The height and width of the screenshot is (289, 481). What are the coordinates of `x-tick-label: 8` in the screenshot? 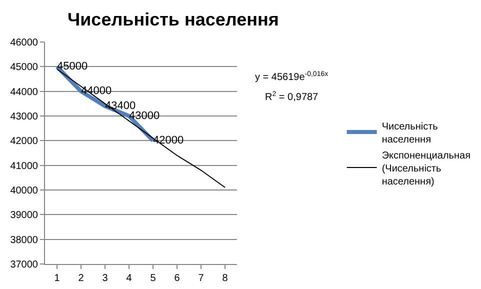 It's located at (225, 278).